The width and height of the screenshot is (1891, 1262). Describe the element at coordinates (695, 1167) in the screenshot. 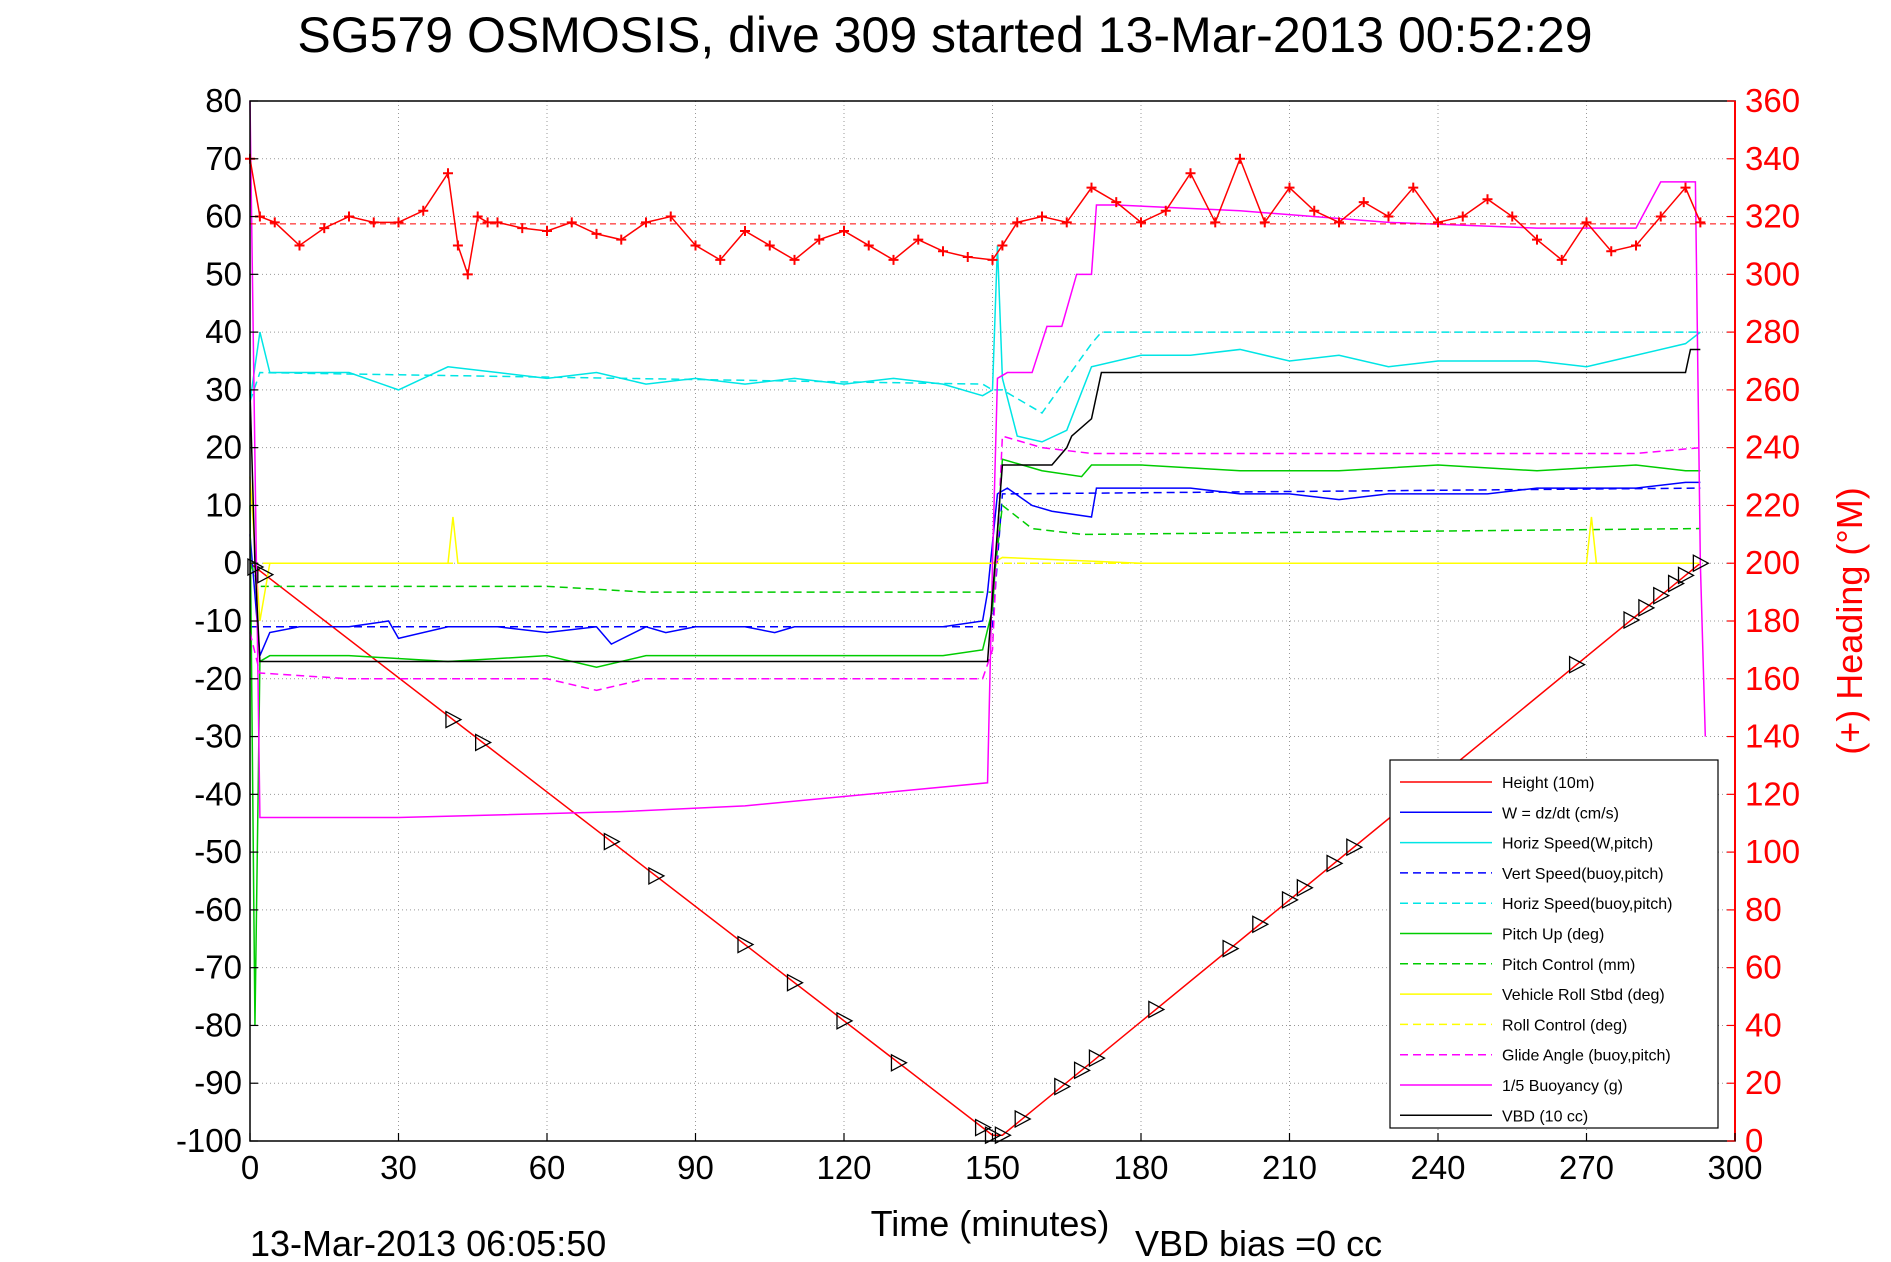

I see `x-tick-label: 90` at that location.